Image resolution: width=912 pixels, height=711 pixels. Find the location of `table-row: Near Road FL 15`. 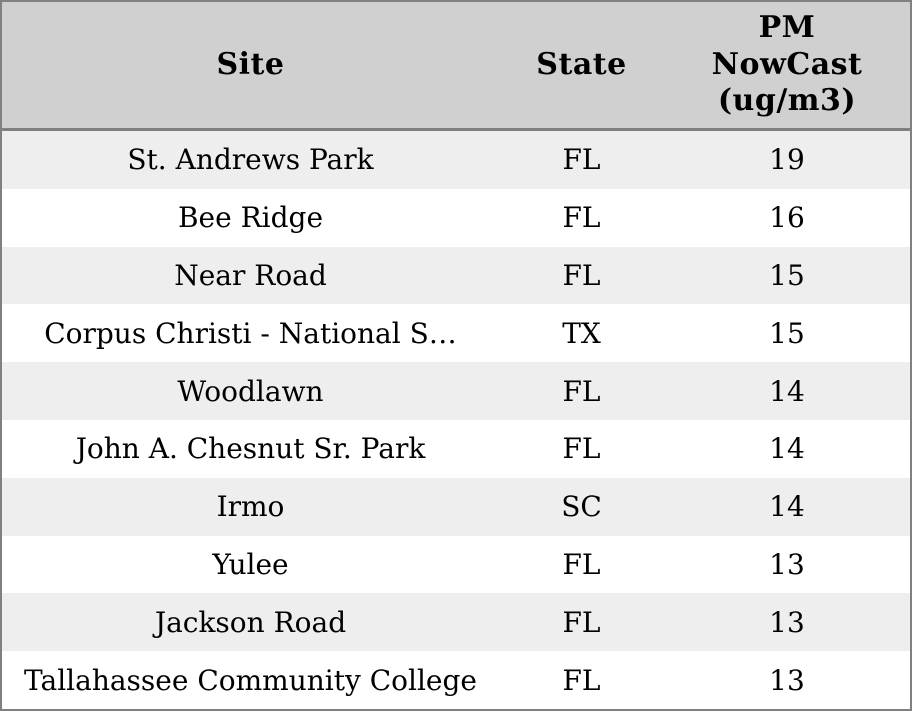

table-row: Near Road FL 15 is located at coordinates (456, 275).